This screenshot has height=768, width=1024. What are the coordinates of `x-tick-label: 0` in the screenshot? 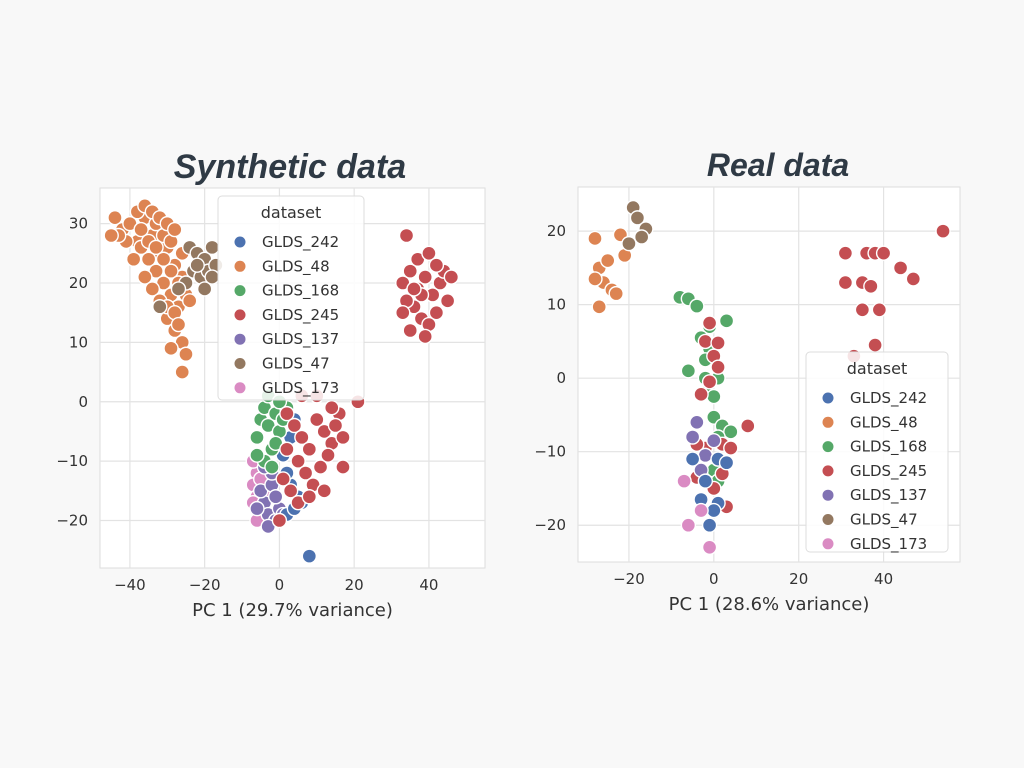 It's located at (714, 579).